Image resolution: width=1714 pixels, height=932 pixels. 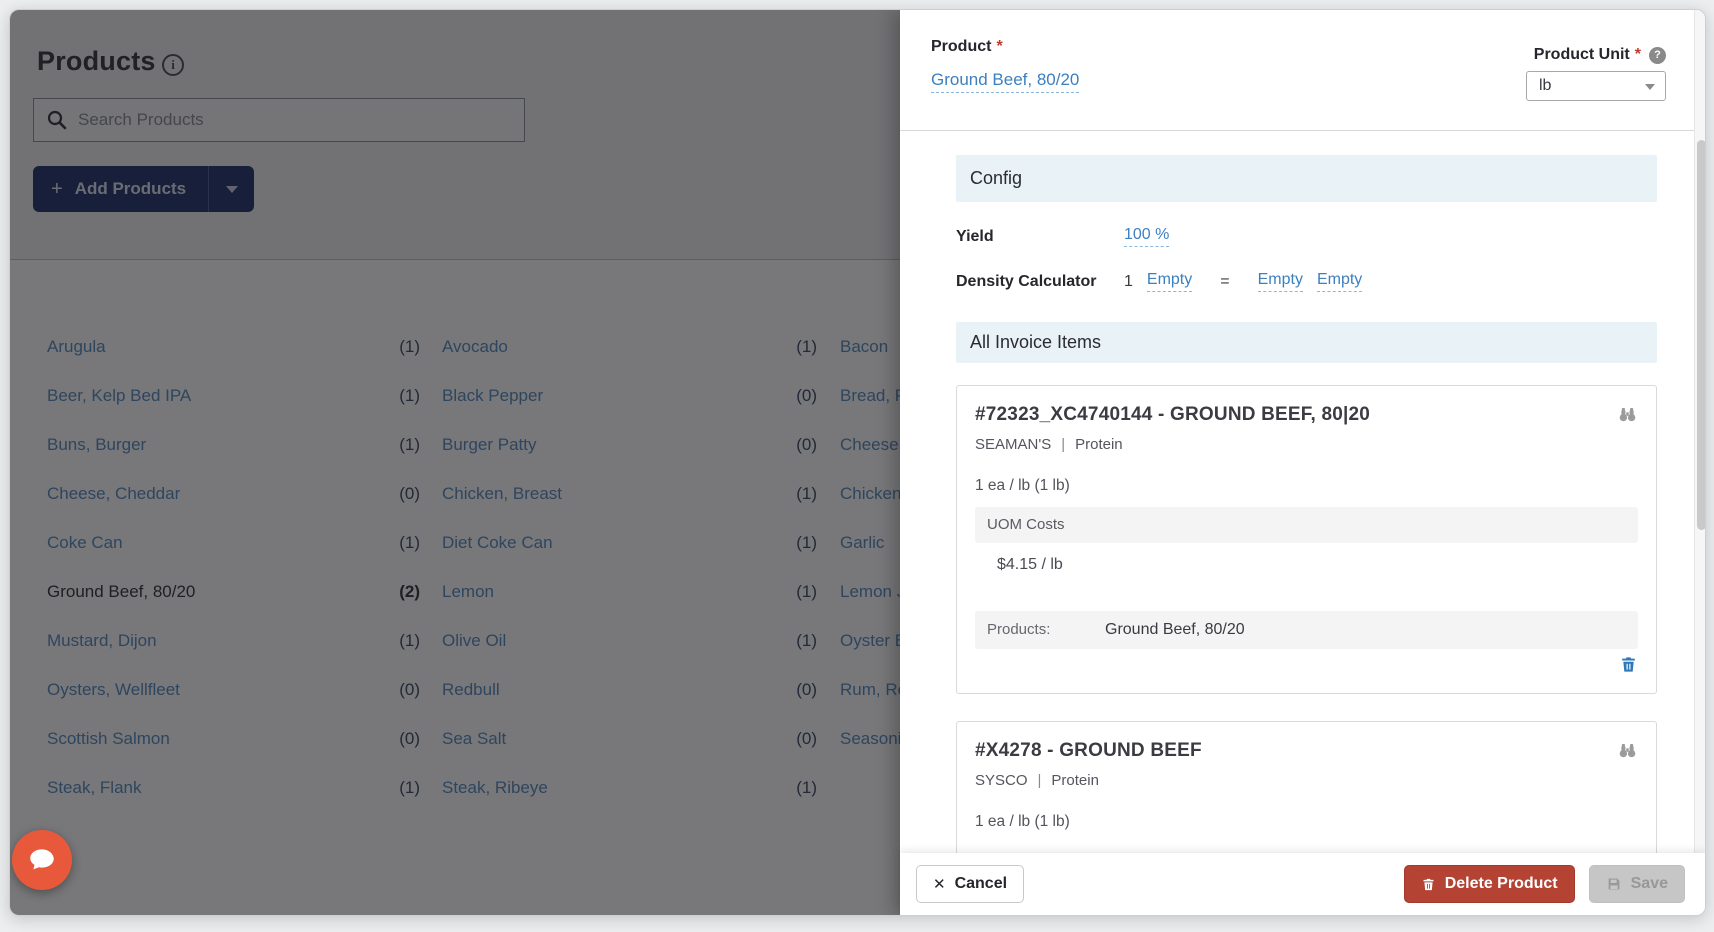 I want to click on scrollbar, so click(x=1699, y=432).